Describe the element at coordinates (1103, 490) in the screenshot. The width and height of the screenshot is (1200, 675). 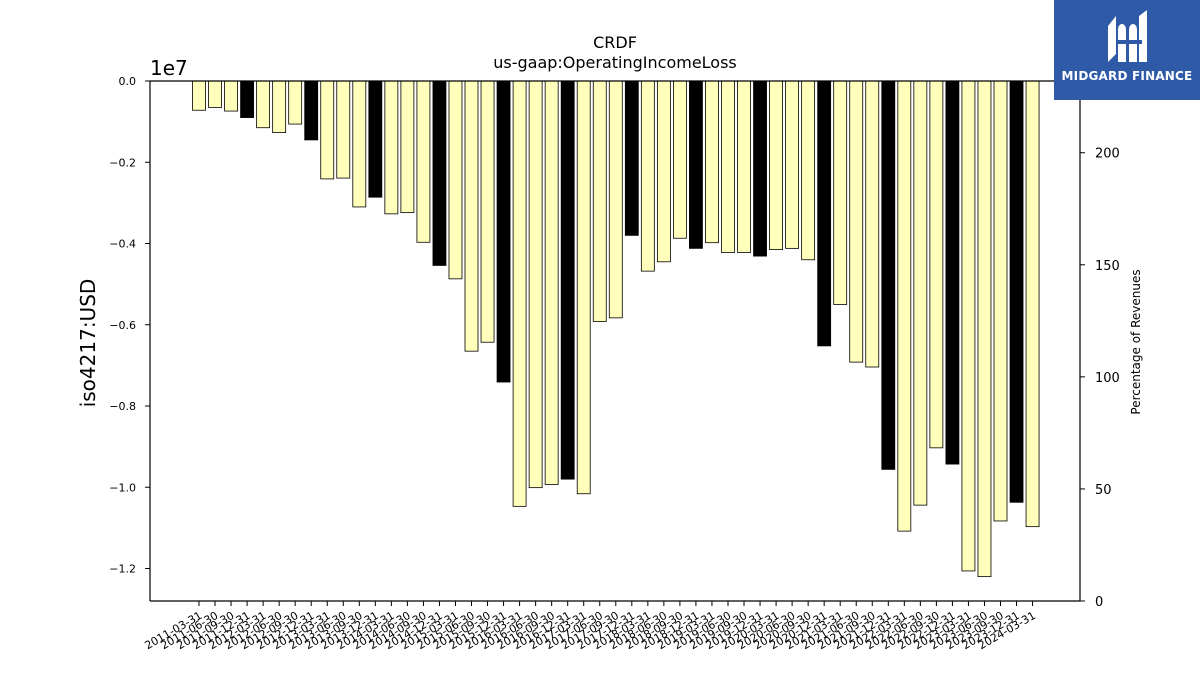
I see `y2-tick-label: 50` at that location.